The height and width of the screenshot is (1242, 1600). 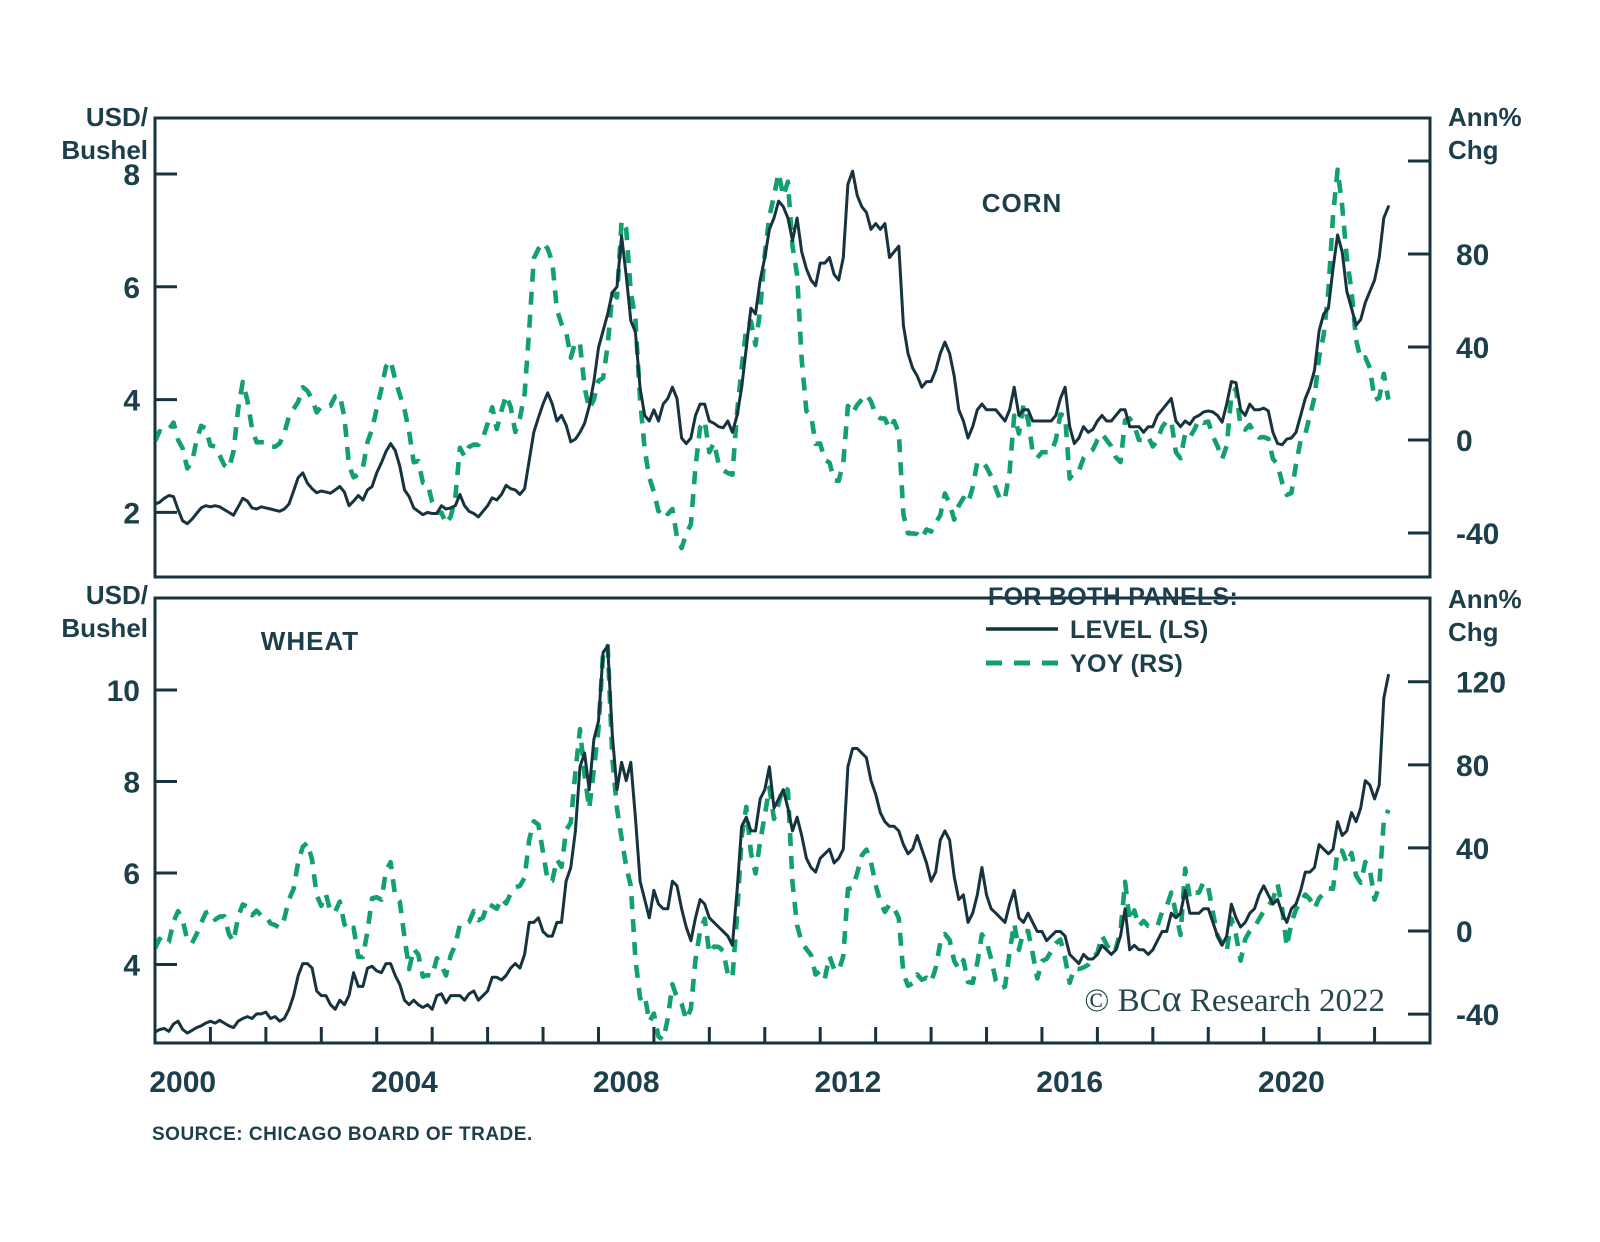 I want to click on x-axis-year-label: 2016, so click(x=1069, y=1082).